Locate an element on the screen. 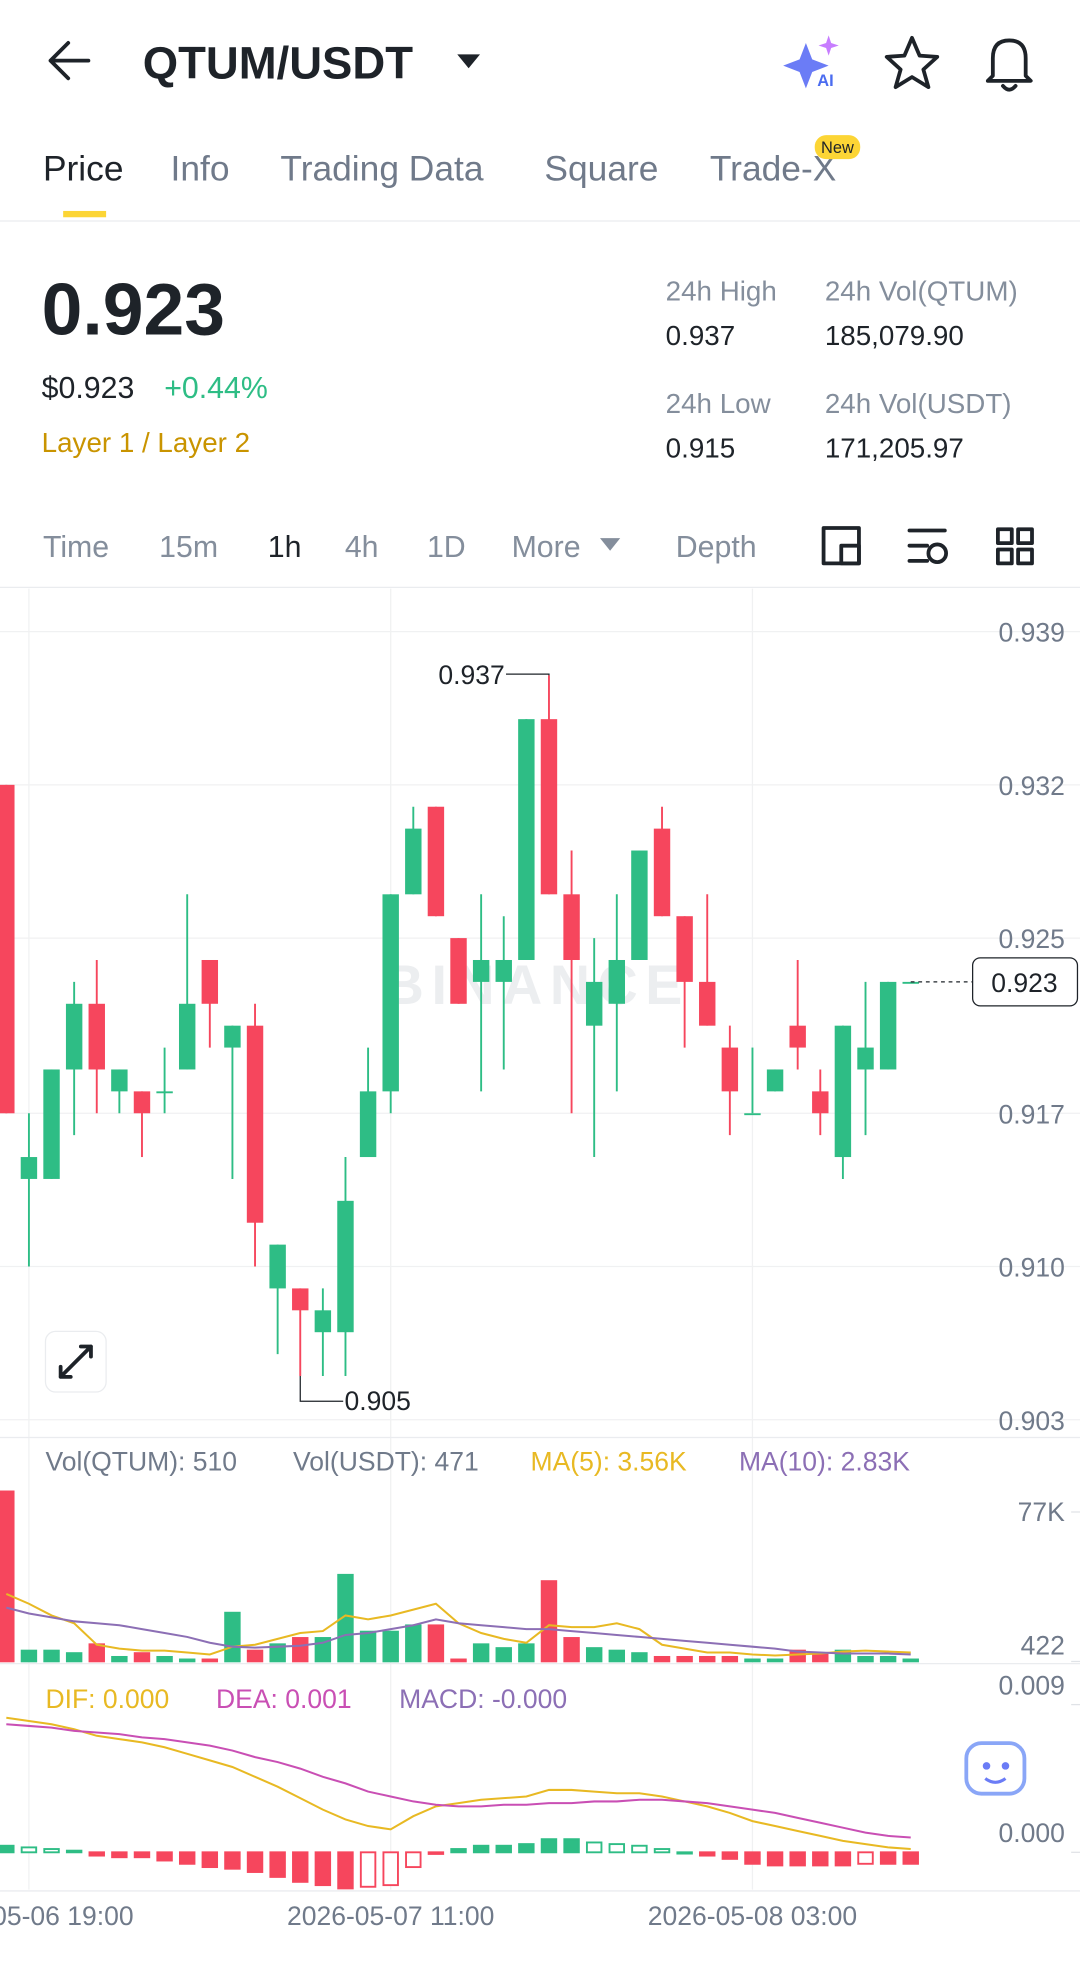  indicator-icon is located at coordinates (927, 546).